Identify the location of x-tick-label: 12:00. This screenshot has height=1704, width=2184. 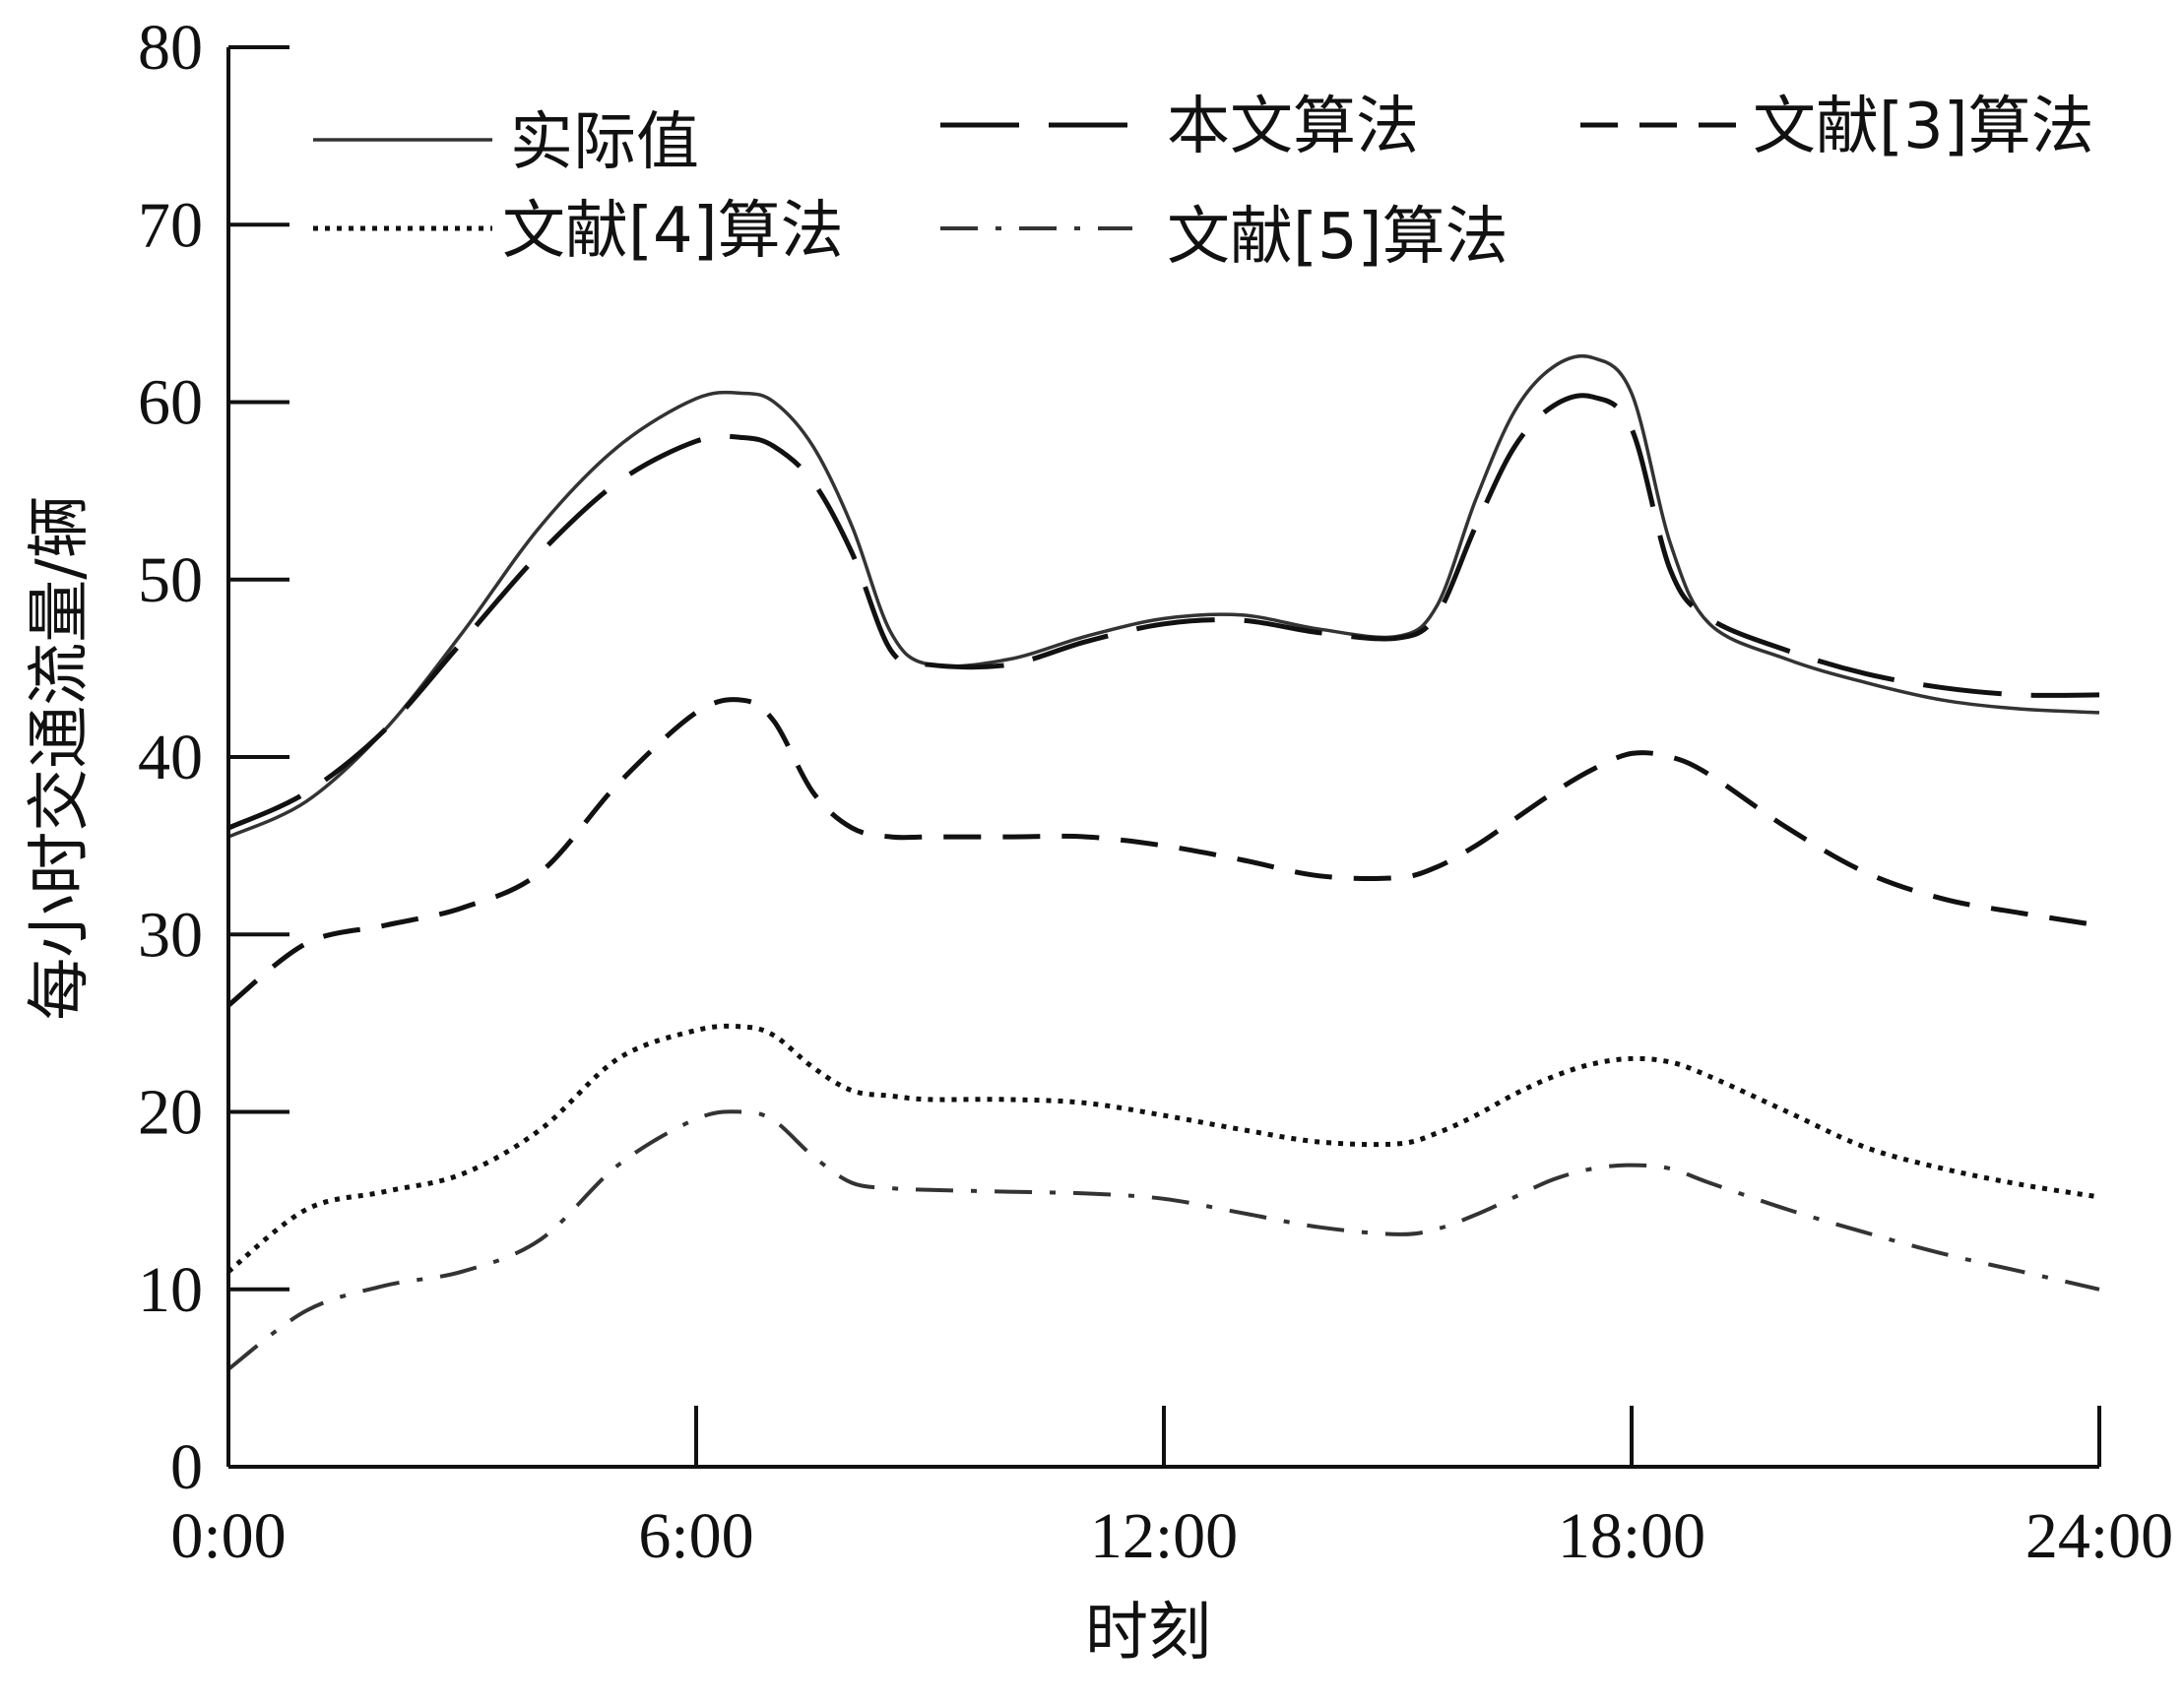
(1164, 1536).